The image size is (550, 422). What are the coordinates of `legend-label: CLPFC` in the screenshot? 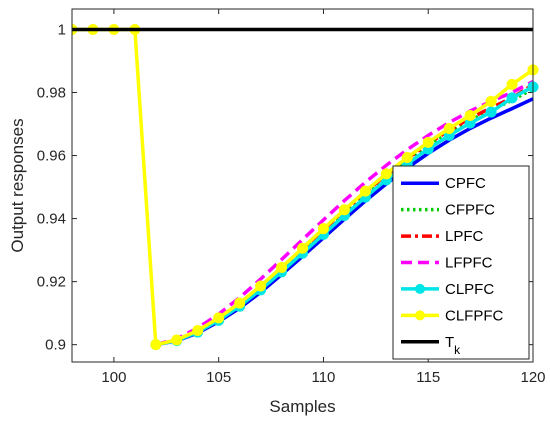 It's located at (469, 289).